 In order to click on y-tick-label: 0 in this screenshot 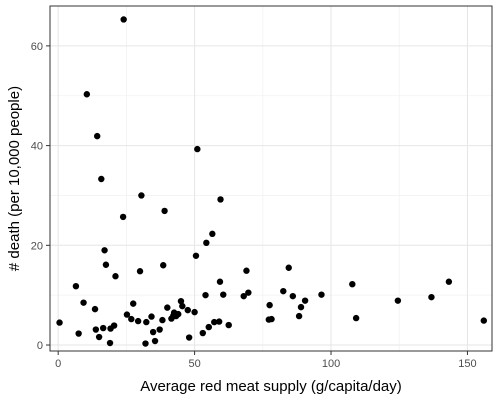, I will do `click(40, 346)`.